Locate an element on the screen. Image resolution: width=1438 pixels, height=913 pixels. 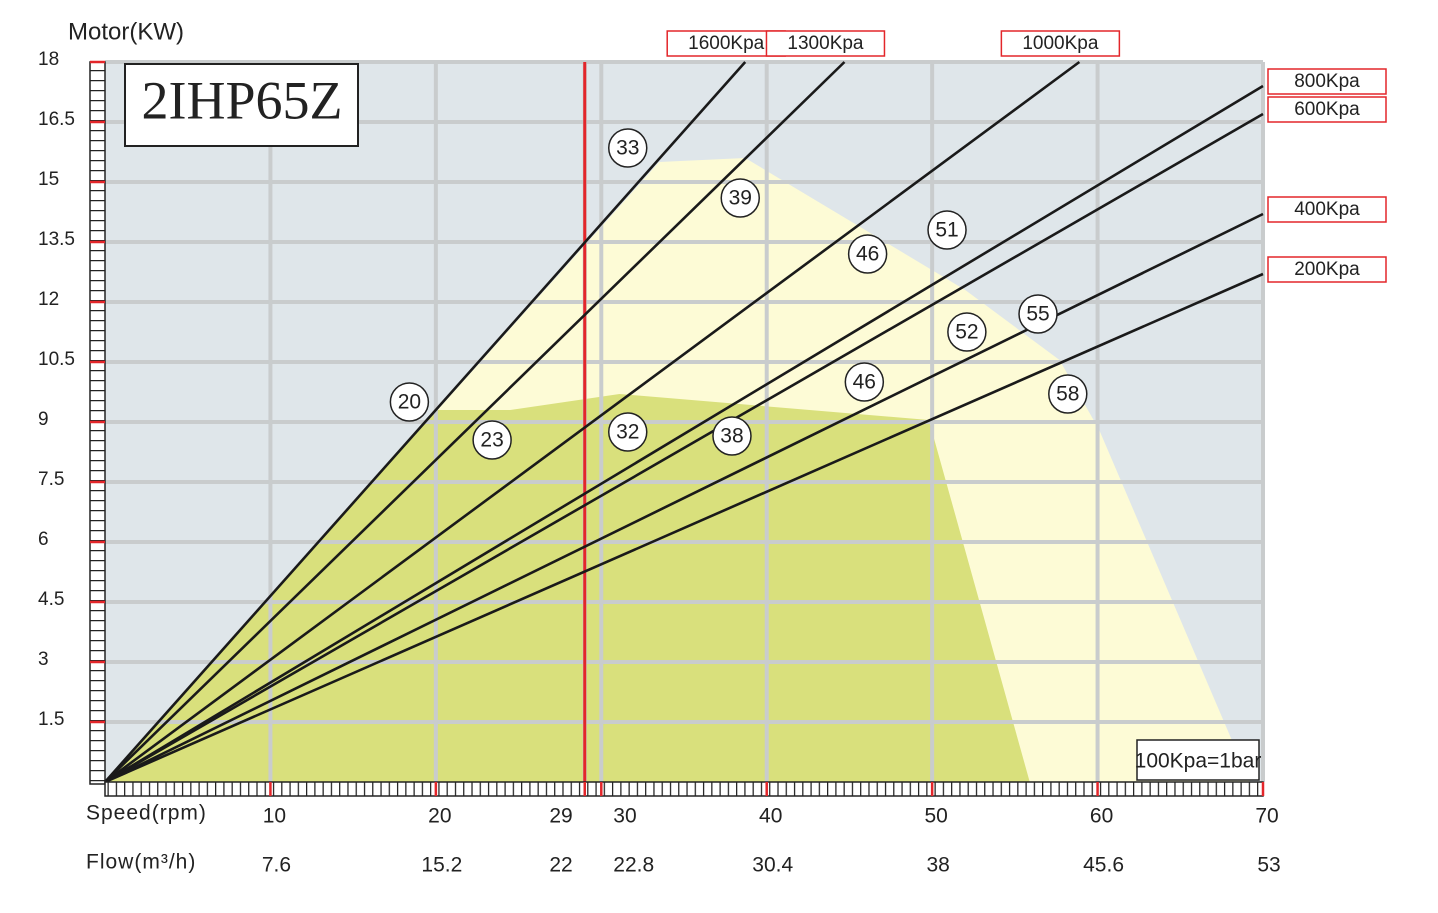
x2-tick-label: 22 is located at coordinates (560, 865).